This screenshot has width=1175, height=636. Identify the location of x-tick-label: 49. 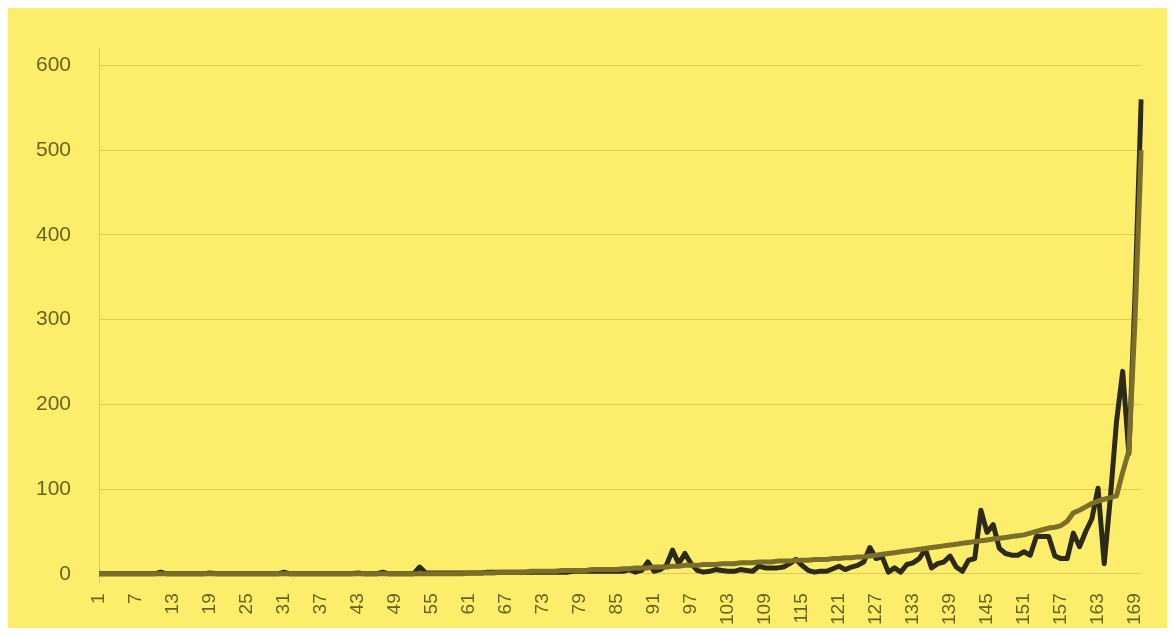
(394, 604).